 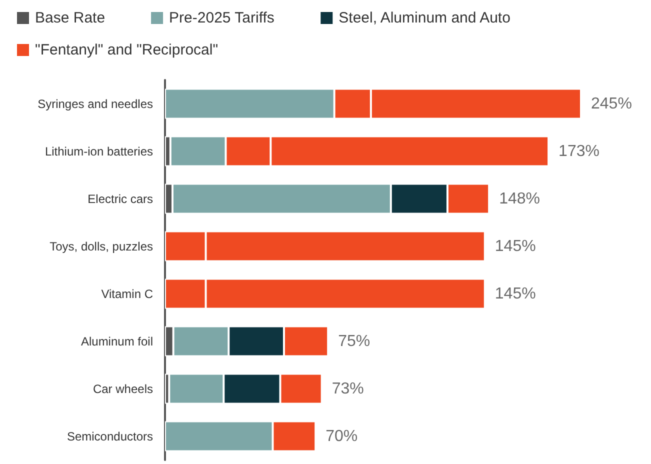 I want to click on annotation: 73%, so click(x=348, y=389).